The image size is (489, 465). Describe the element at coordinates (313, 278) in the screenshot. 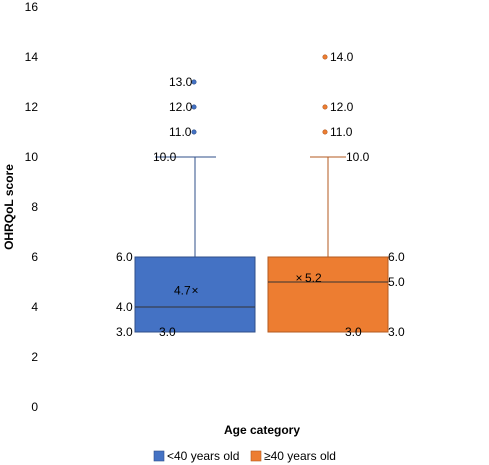

I see `label-mean: 5.2` at that location.